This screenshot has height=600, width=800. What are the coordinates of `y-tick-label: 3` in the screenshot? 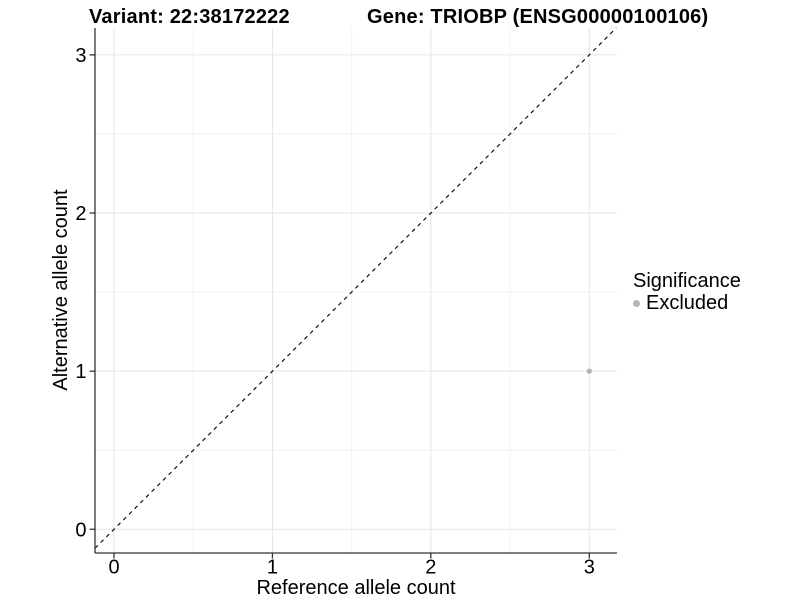 It's located at (80, 56).